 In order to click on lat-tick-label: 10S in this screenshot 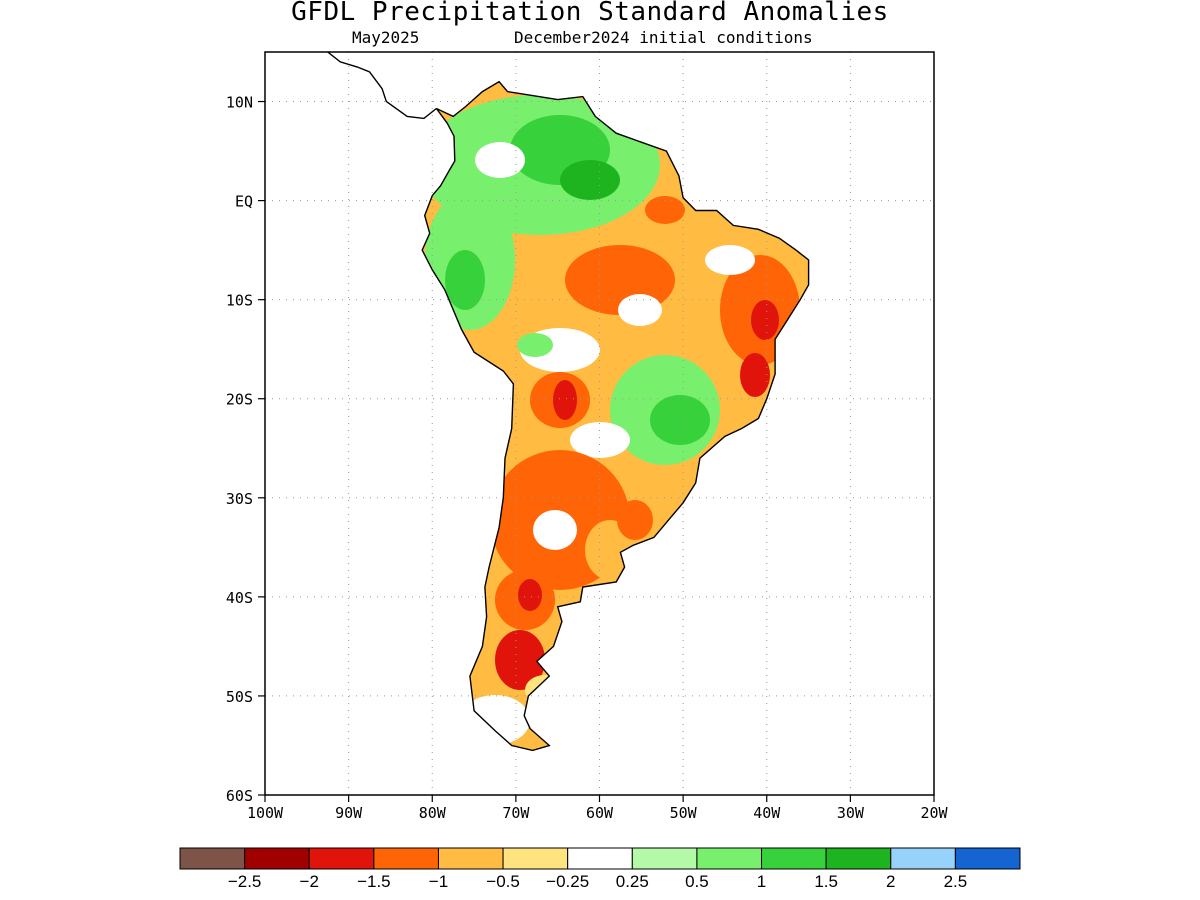, I will do `click(239, 301)`.